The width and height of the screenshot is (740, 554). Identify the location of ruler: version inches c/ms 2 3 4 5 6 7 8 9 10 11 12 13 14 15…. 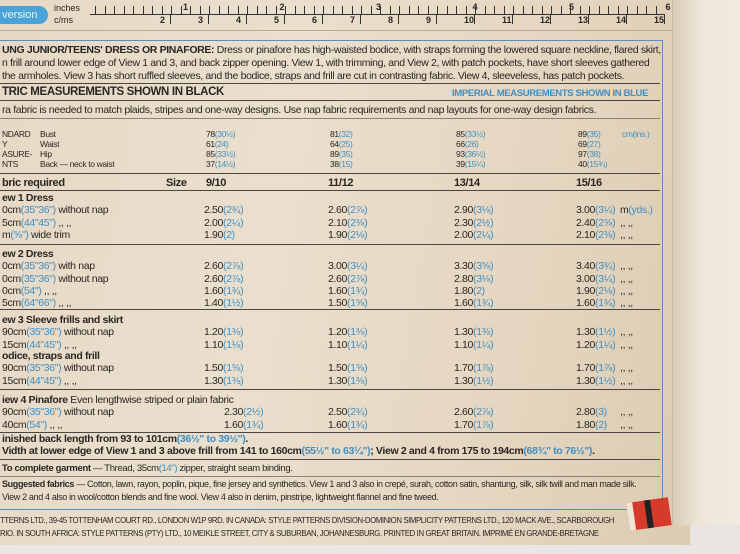
(336, 15).